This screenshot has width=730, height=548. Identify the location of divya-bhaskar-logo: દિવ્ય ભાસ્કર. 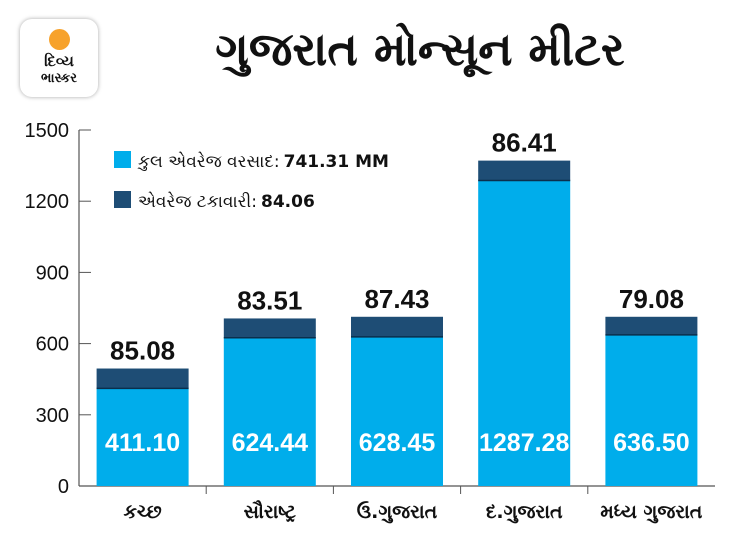
(59, 58).